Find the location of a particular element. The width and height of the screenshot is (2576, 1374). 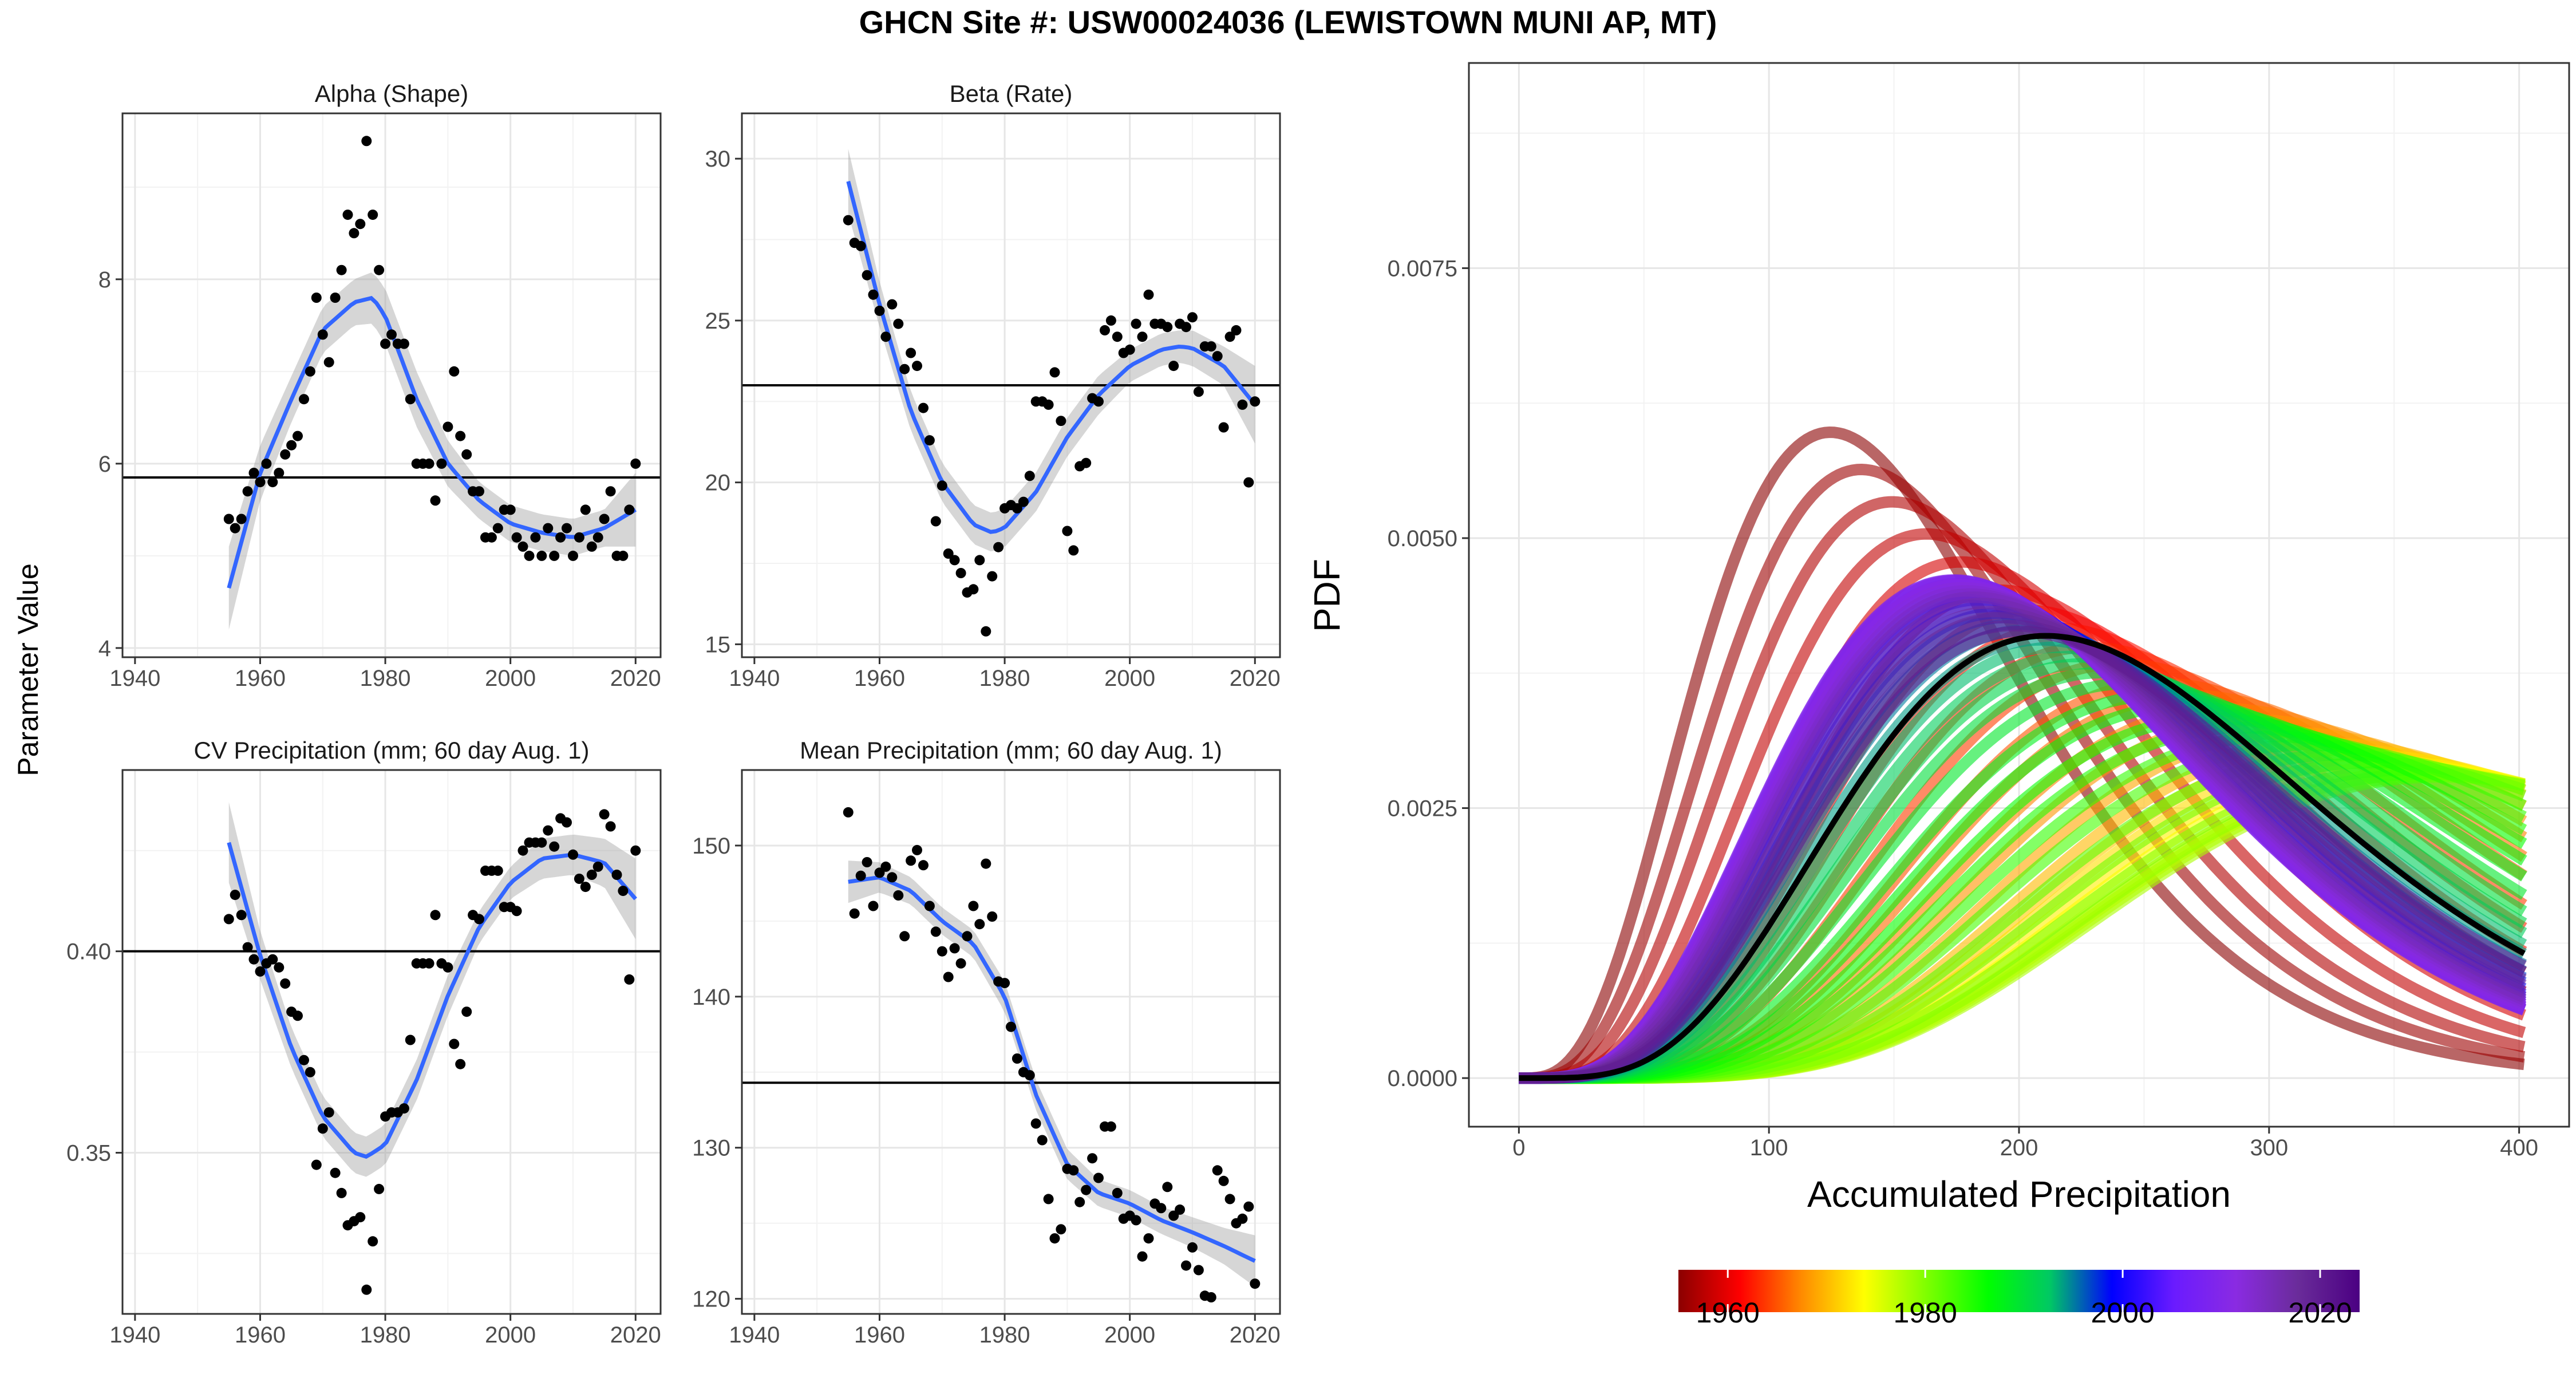

pdf-curve-2020 is located at coordinates (2022, 855).